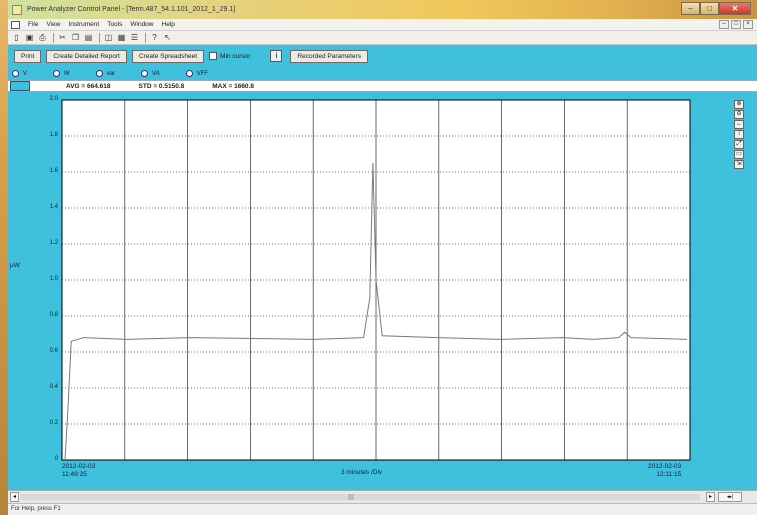 The width and height of the screenshot is (757, 515). I want to click on y-tick-label: 0.6, so click(53, 351).